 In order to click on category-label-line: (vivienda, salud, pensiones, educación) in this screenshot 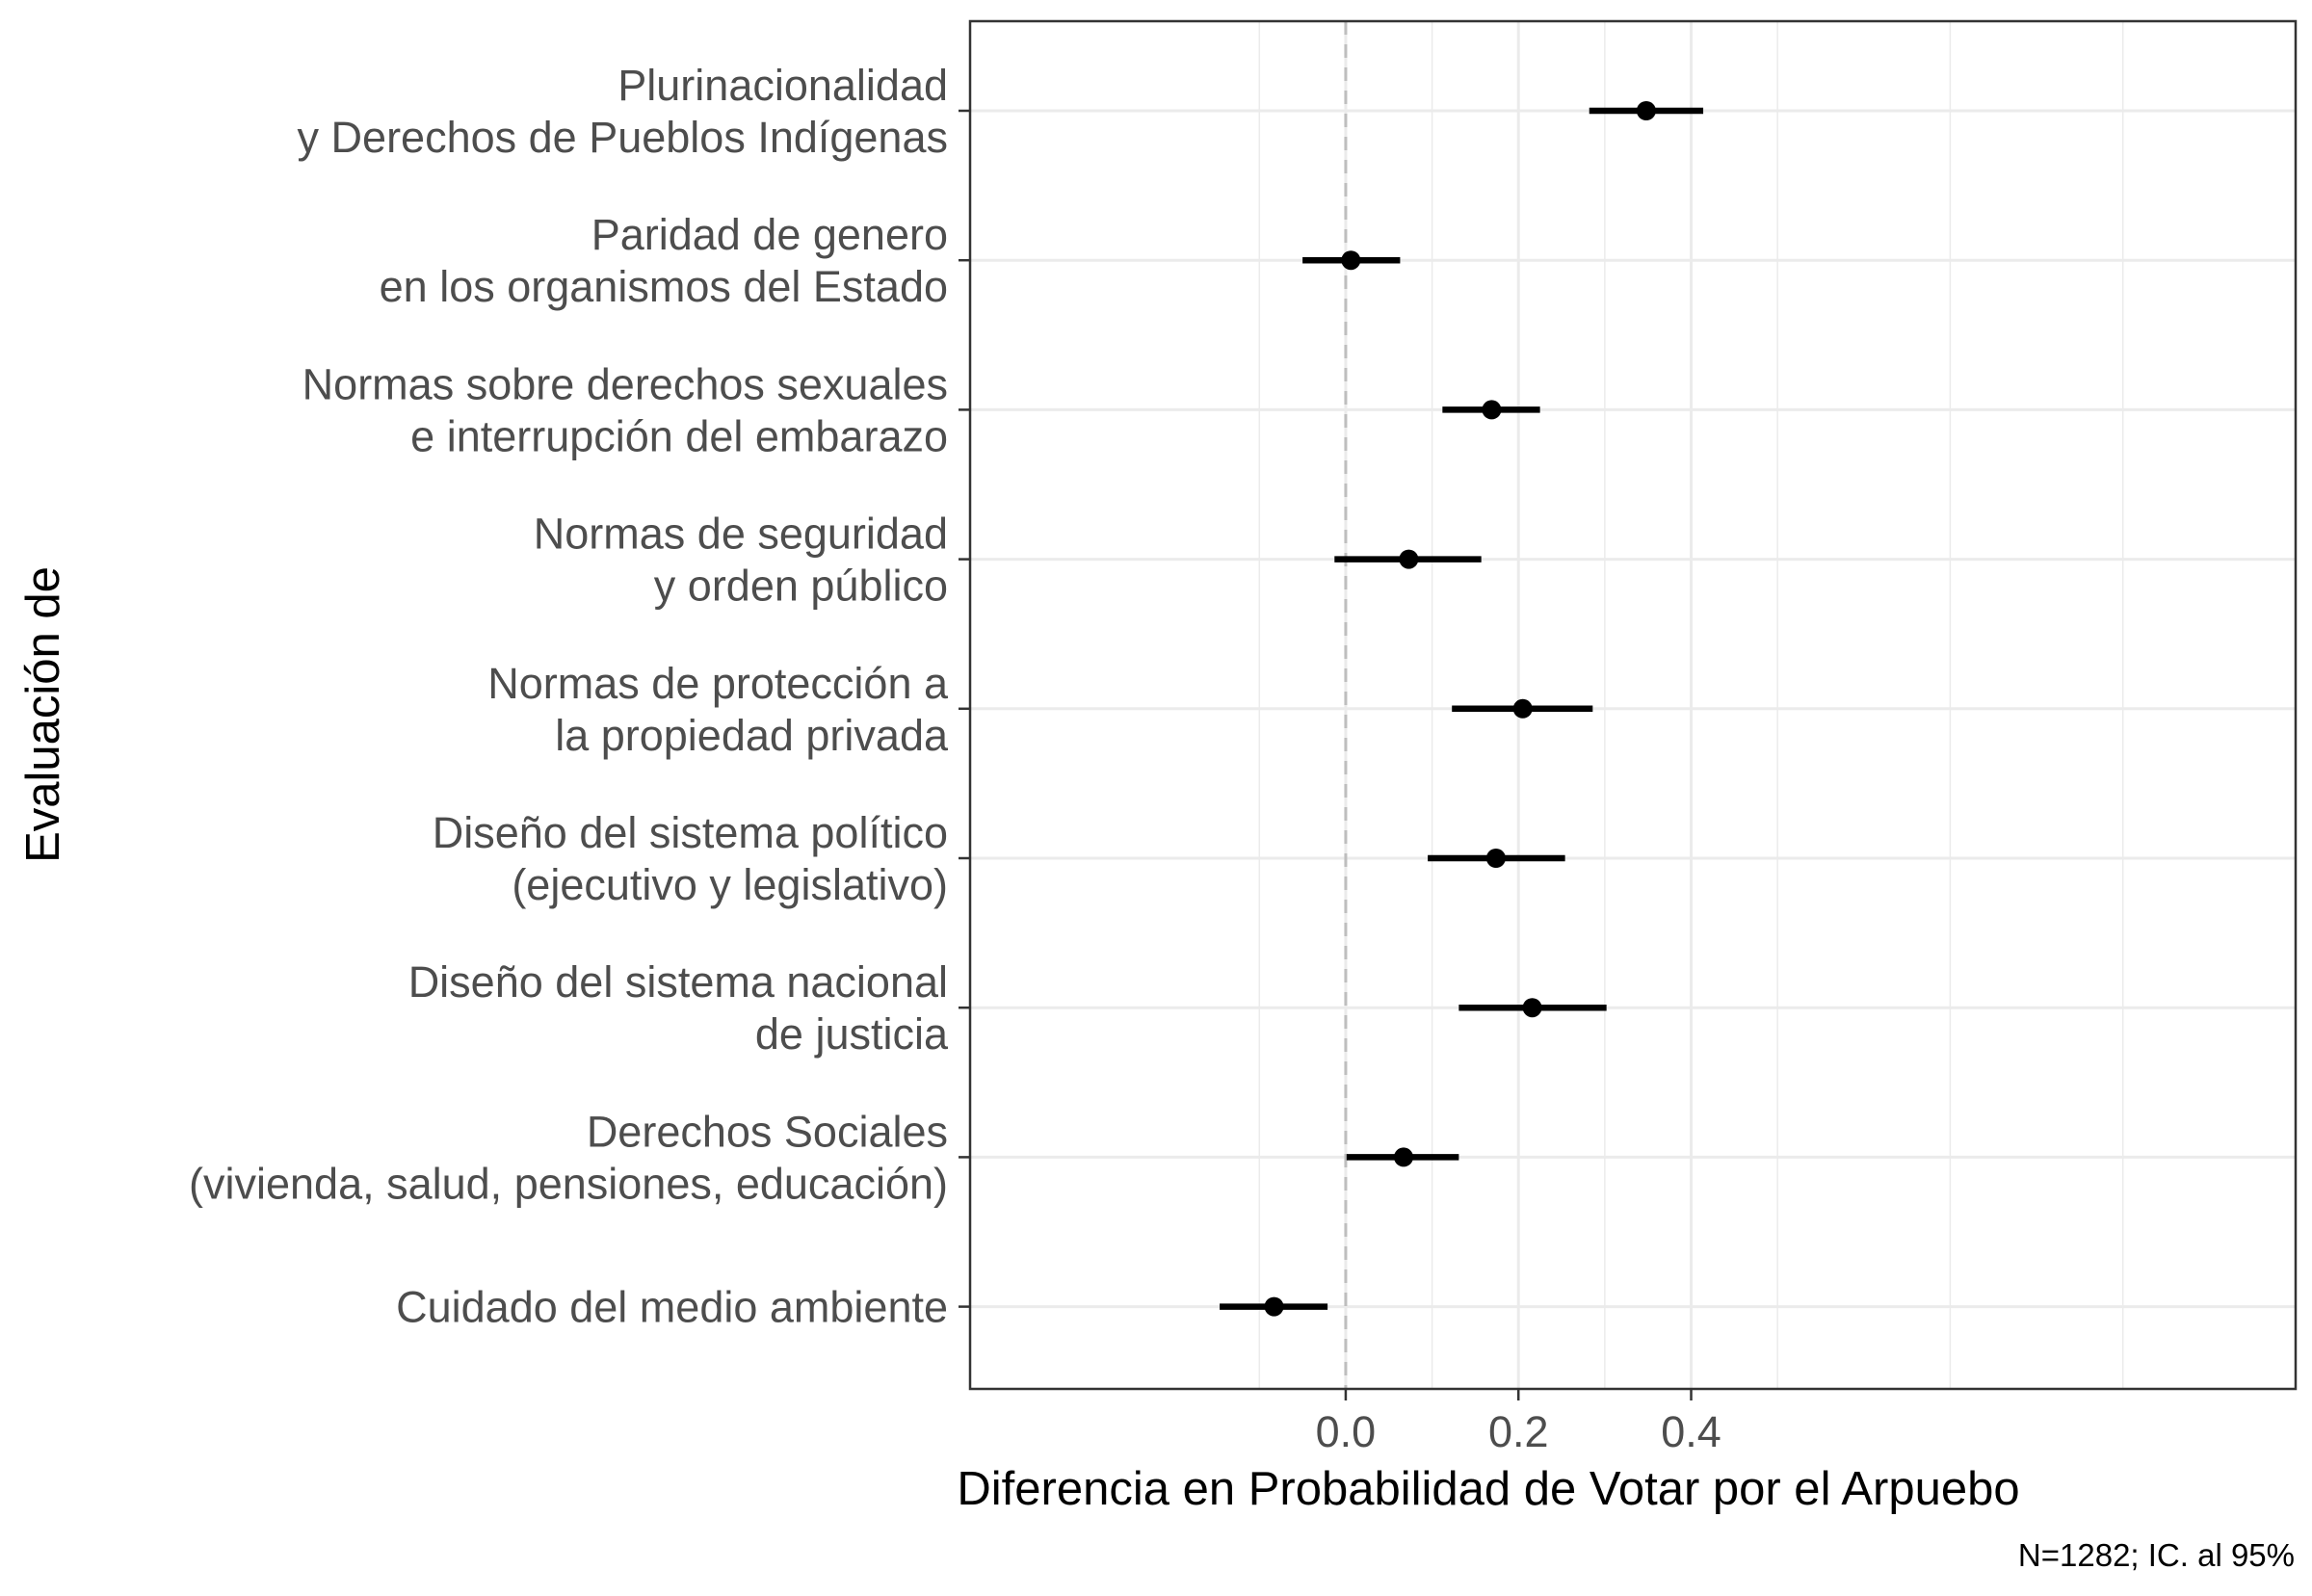, I will do `click(568, 1183)`.